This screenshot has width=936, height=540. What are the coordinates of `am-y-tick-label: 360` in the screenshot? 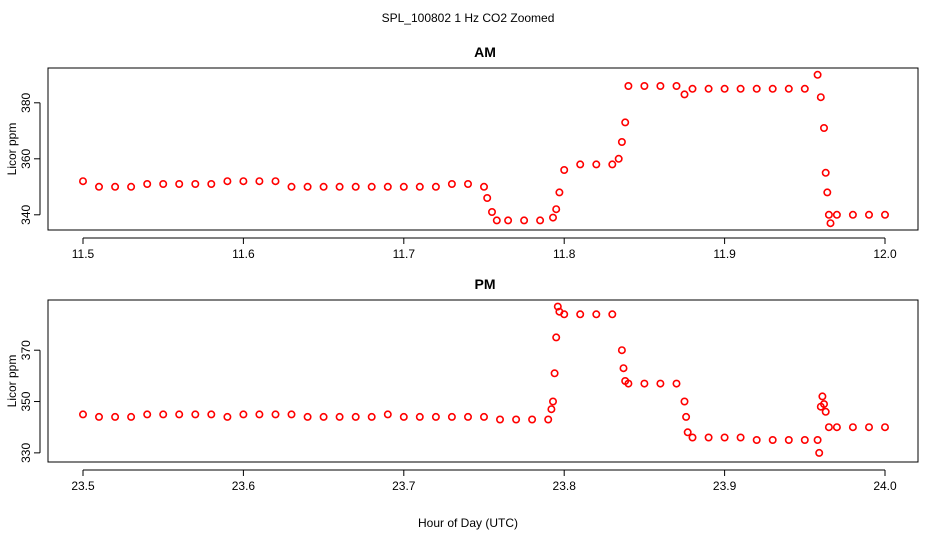 It's located at (26, 158).